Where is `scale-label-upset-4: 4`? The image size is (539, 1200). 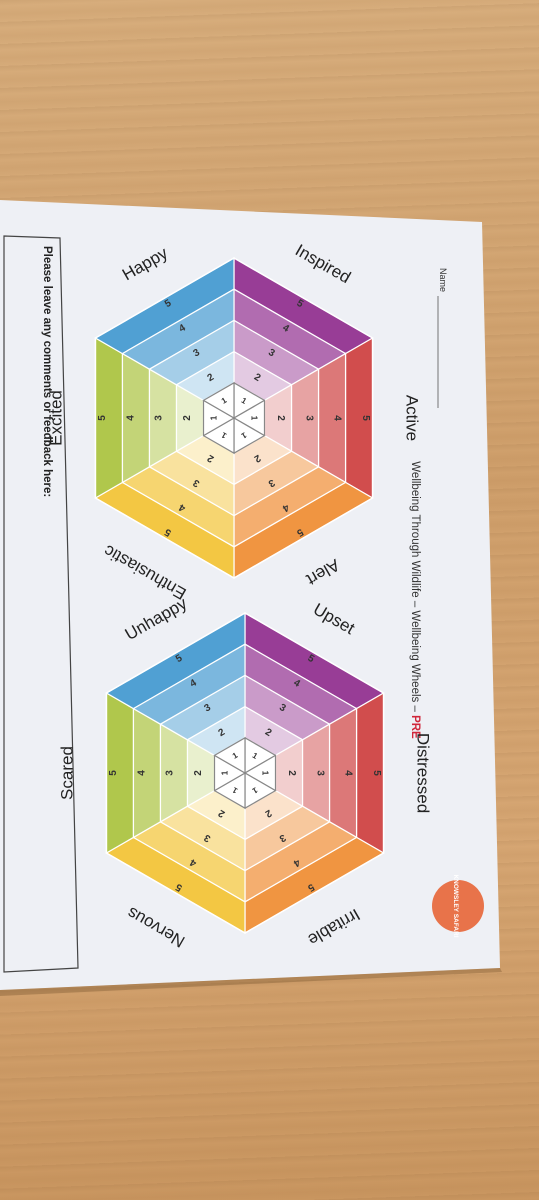 scale-label-upset-4: 4 is located at coordinates (296, 683).